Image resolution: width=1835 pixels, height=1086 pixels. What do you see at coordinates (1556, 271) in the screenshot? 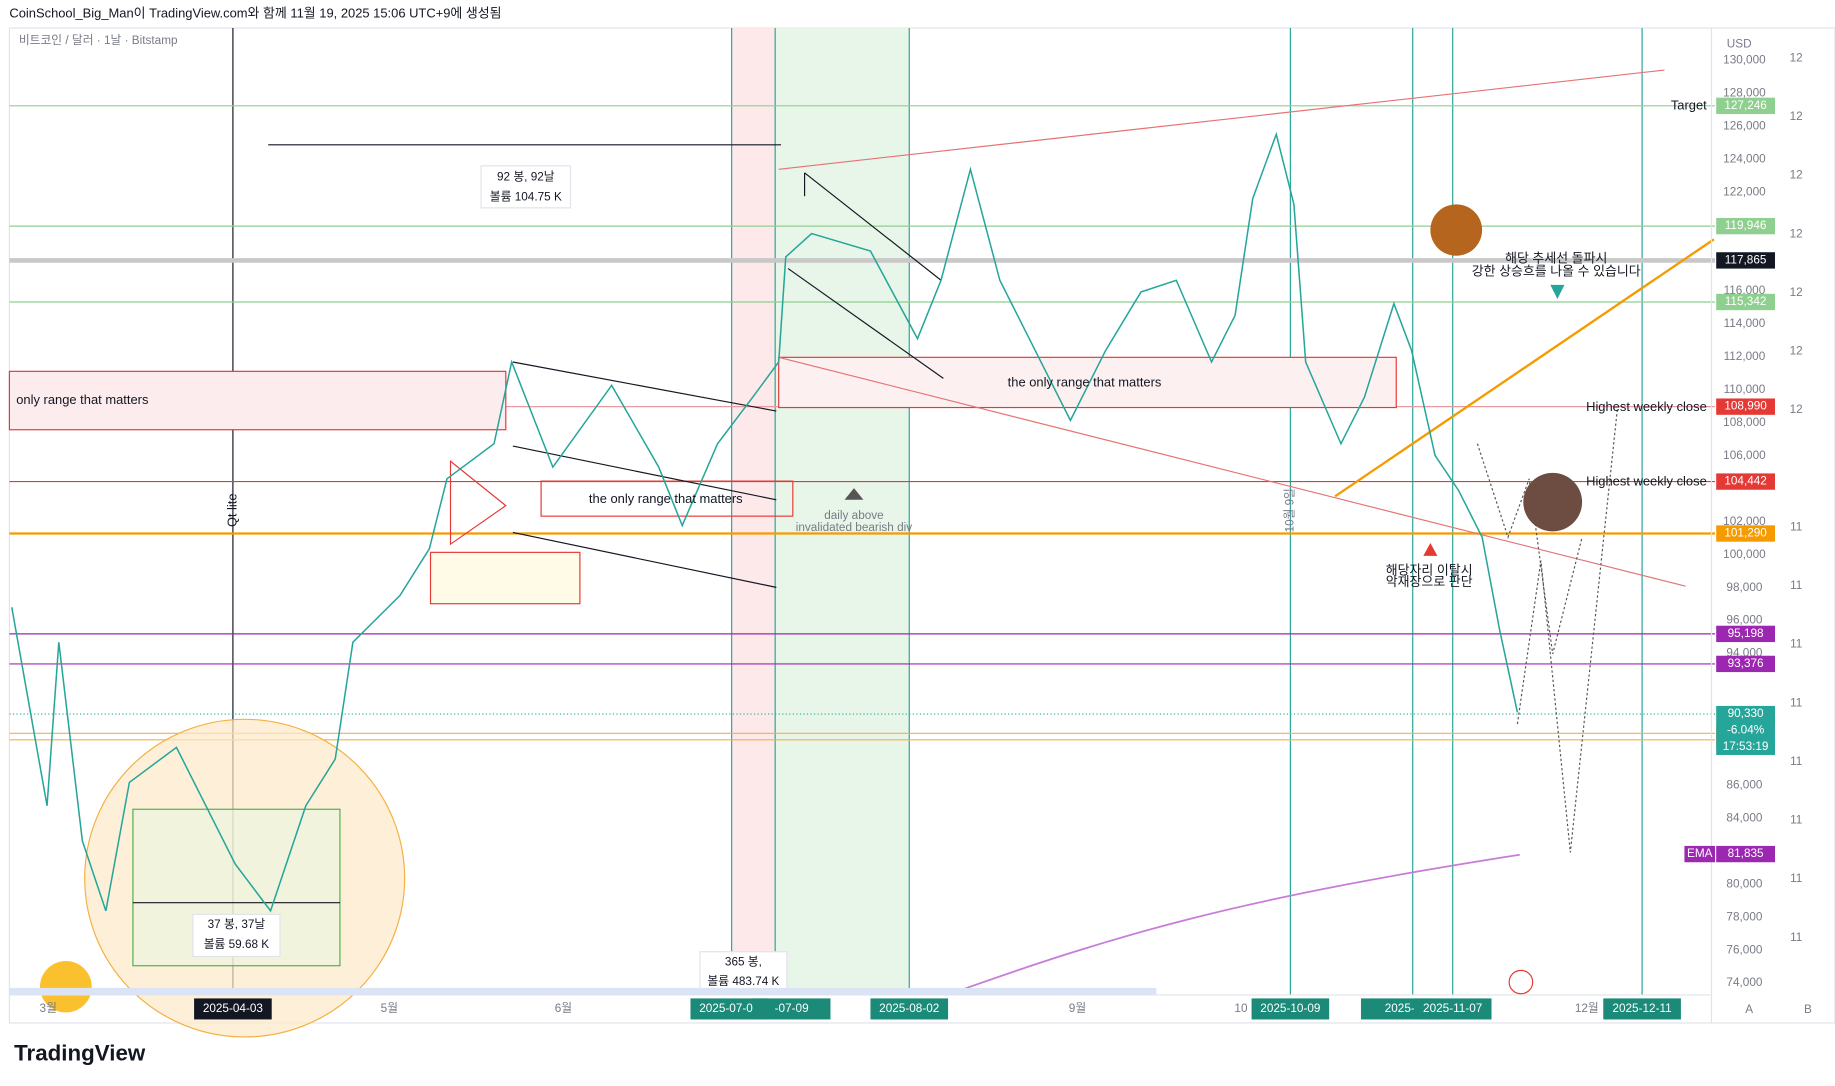
I see `note: 강한 상승흐를 나올 수 있습니다` at bounding box center [1556, 271].